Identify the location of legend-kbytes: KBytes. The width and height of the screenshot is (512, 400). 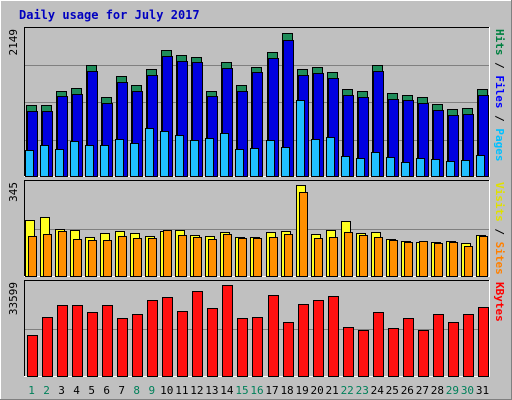
(499, 302).